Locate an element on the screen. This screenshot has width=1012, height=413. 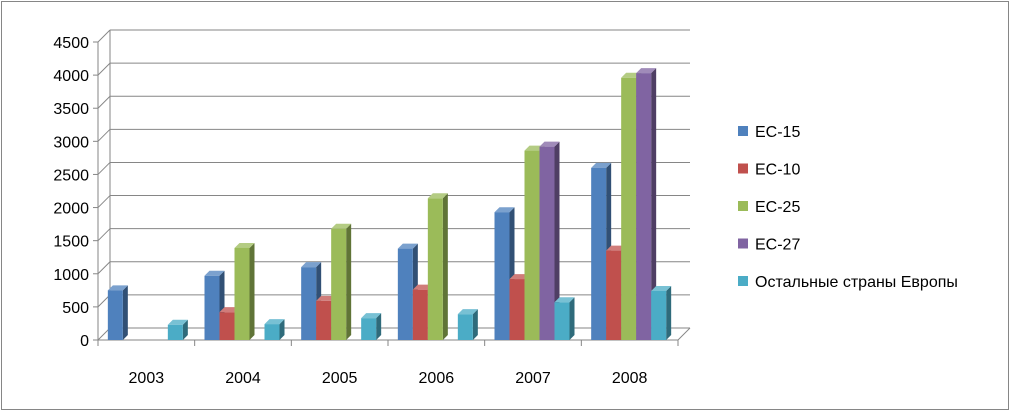
y-tick-label: 1500 is located at coordinates (71, 242).